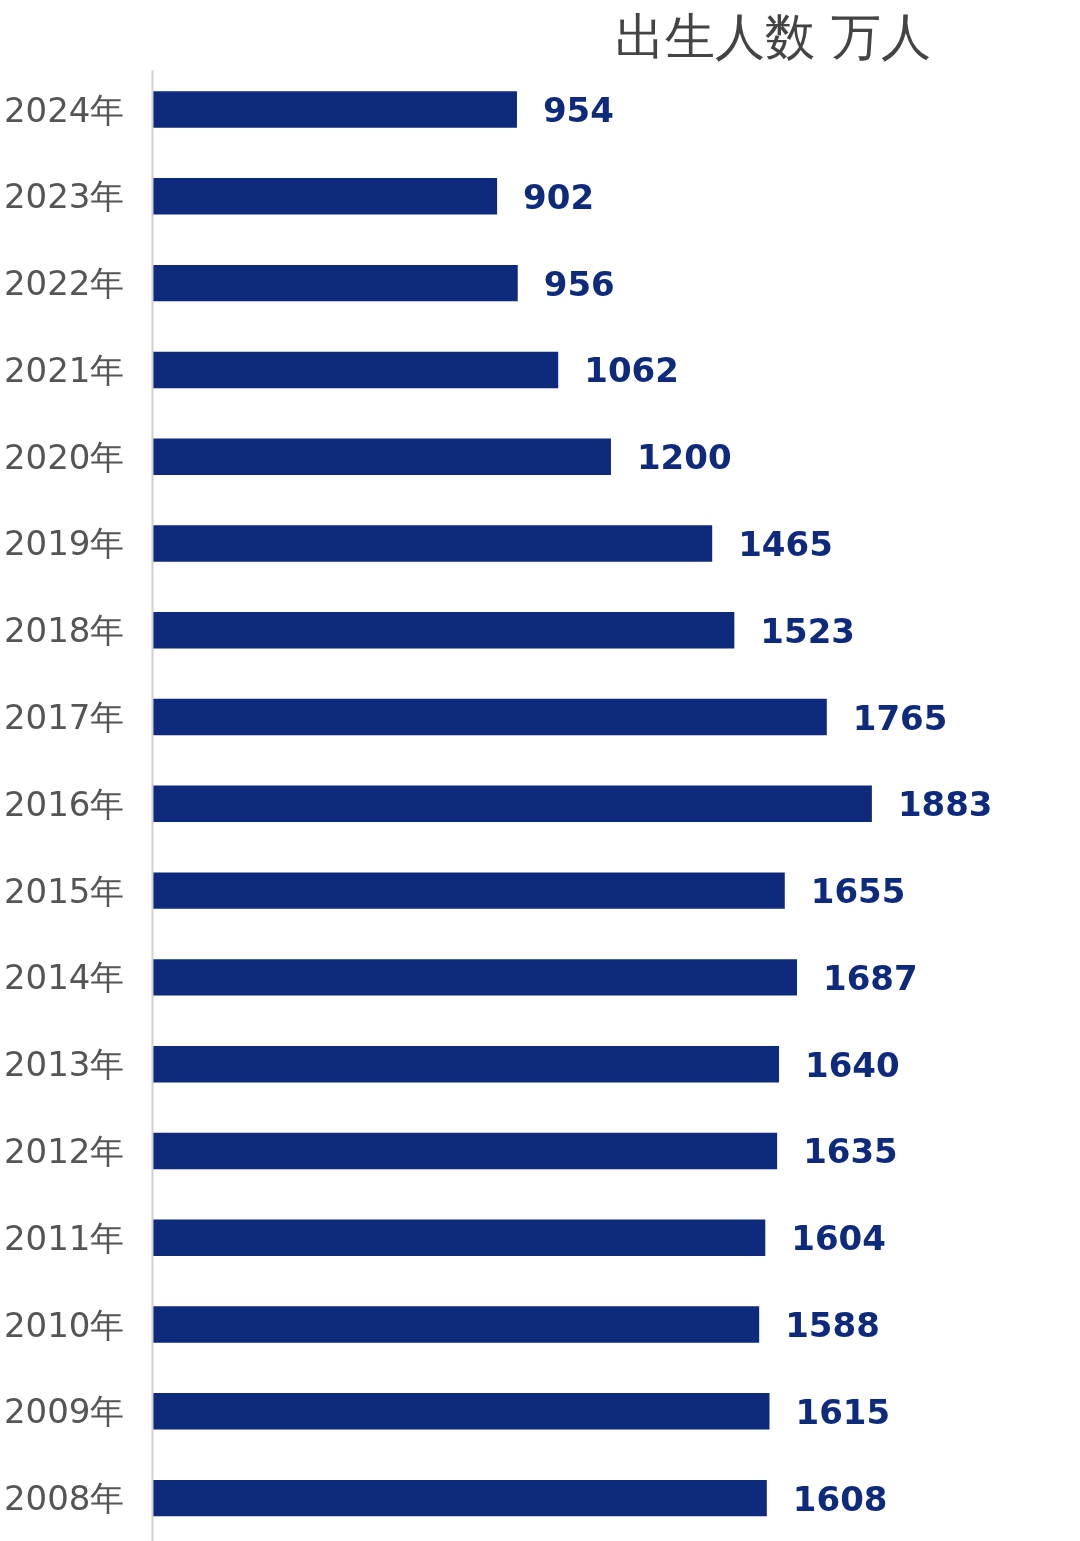 This screenshot has height=1541, width=1080. What do you see at coordinates (64, 1498) in the screenshot?
I see `y-tick-label: 2008年` at bounding box center [64, 1498].